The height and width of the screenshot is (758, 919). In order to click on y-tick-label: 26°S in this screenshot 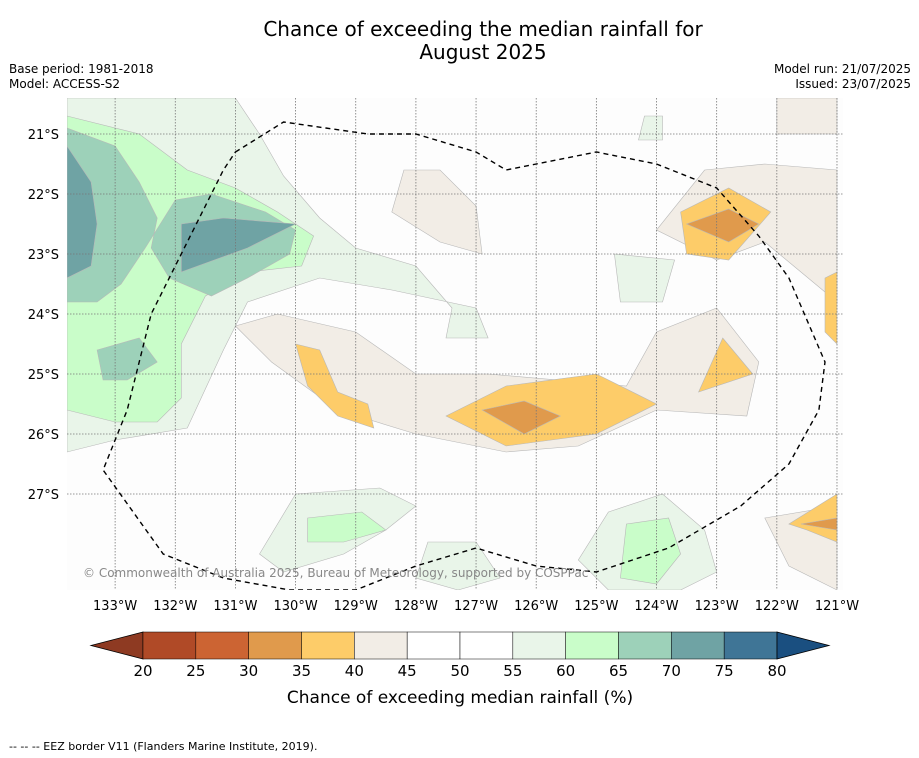, I will do `click(43, 435)`.